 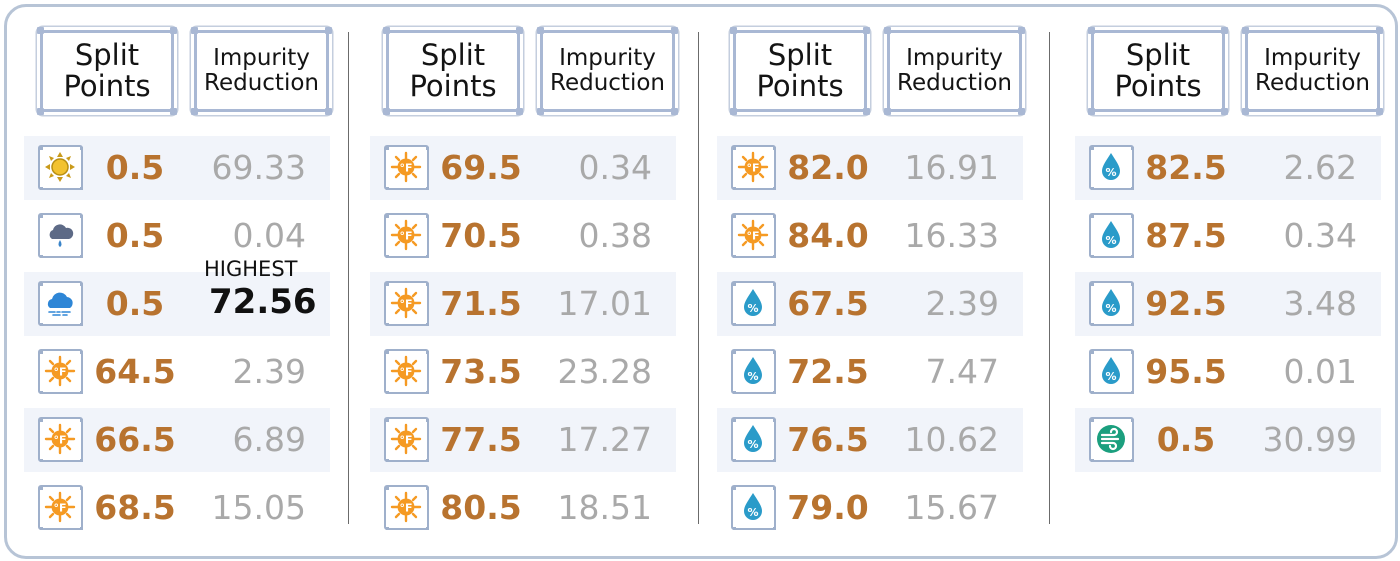 What do you see at coordinates (1186, 167) in the screenshot?
I see `split-value: 82.5` at bounding box center [1186, 167].